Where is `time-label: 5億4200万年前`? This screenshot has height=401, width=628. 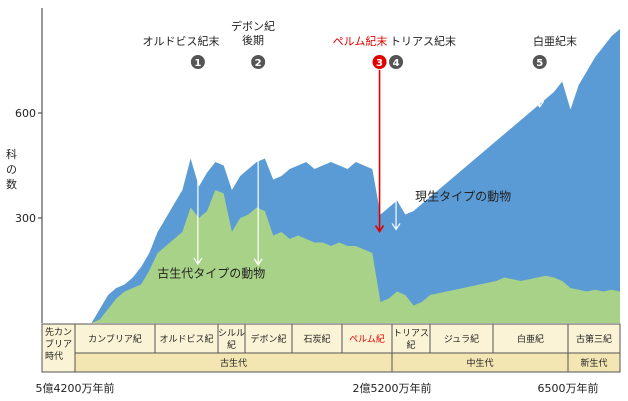
time-label: 5億4200万年前 is located at coordinates (75, 388).